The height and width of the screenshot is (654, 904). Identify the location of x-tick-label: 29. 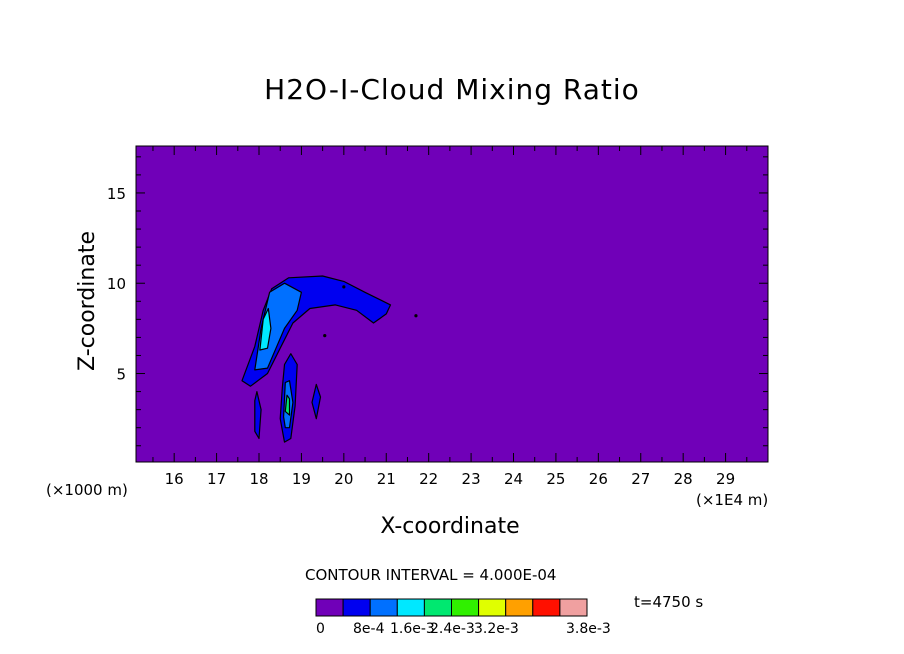
(725, 479).